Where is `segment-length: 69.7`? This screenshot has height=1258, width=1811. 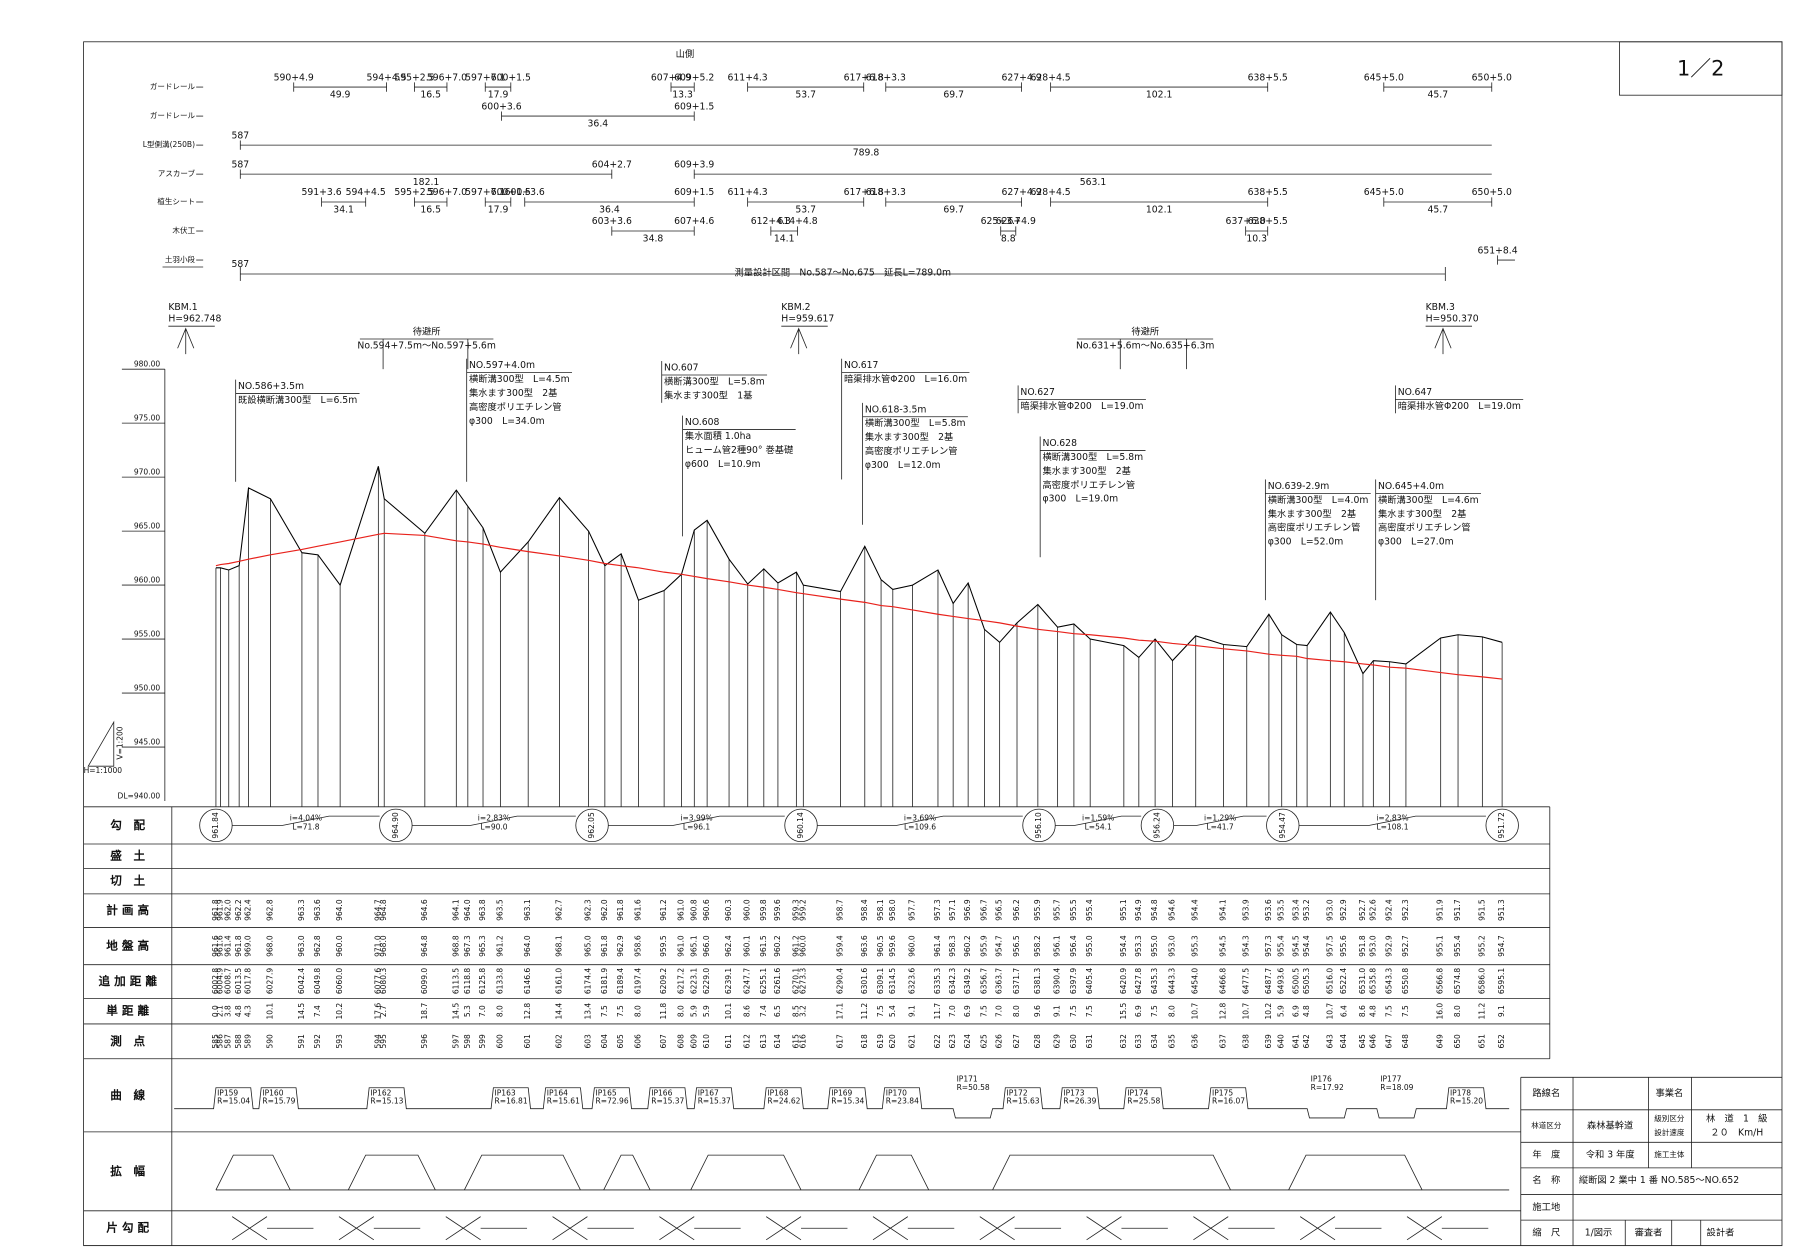
segment-length: 69.7 is located at coordinates (953, 95).